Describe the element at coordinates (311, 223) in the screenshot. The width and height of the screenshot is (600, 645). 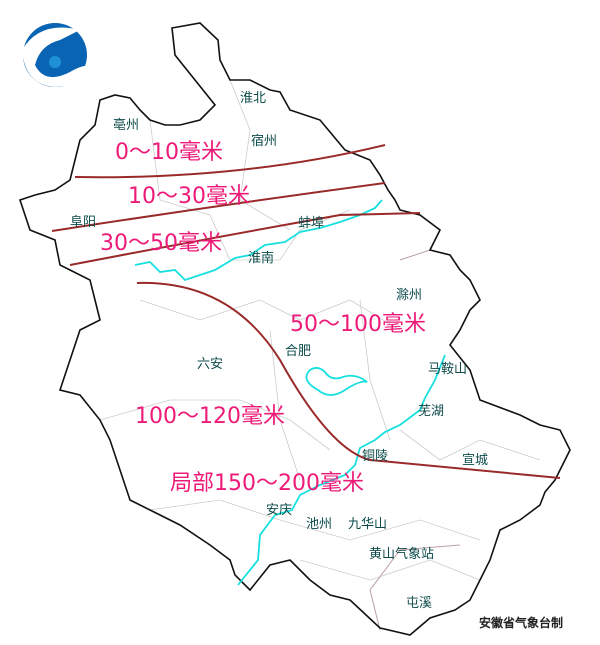
I see `city-label: 蚌埠` at that location.